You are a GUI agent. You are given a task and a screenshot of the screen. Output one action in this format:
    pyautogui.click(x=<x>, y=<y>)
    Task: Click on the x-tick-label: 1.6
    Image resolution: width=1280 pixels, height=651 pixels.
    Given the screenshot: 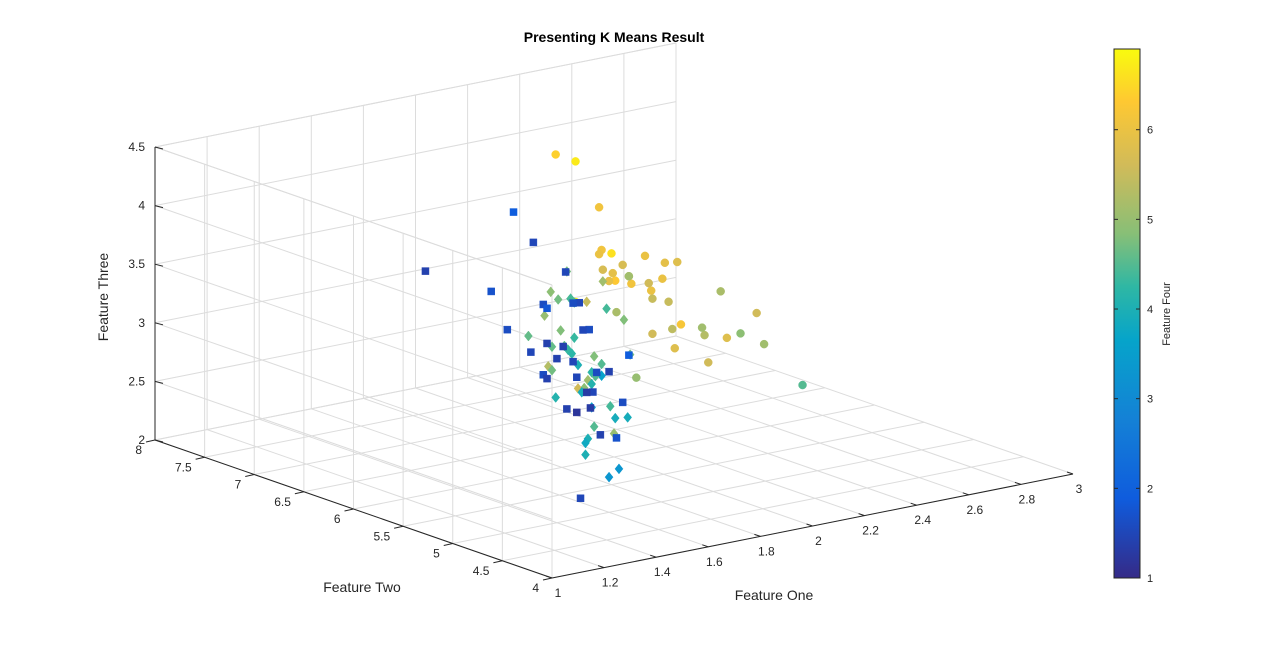 What is the action you would take?
    pyautogui.click(x=714, y=562)
    